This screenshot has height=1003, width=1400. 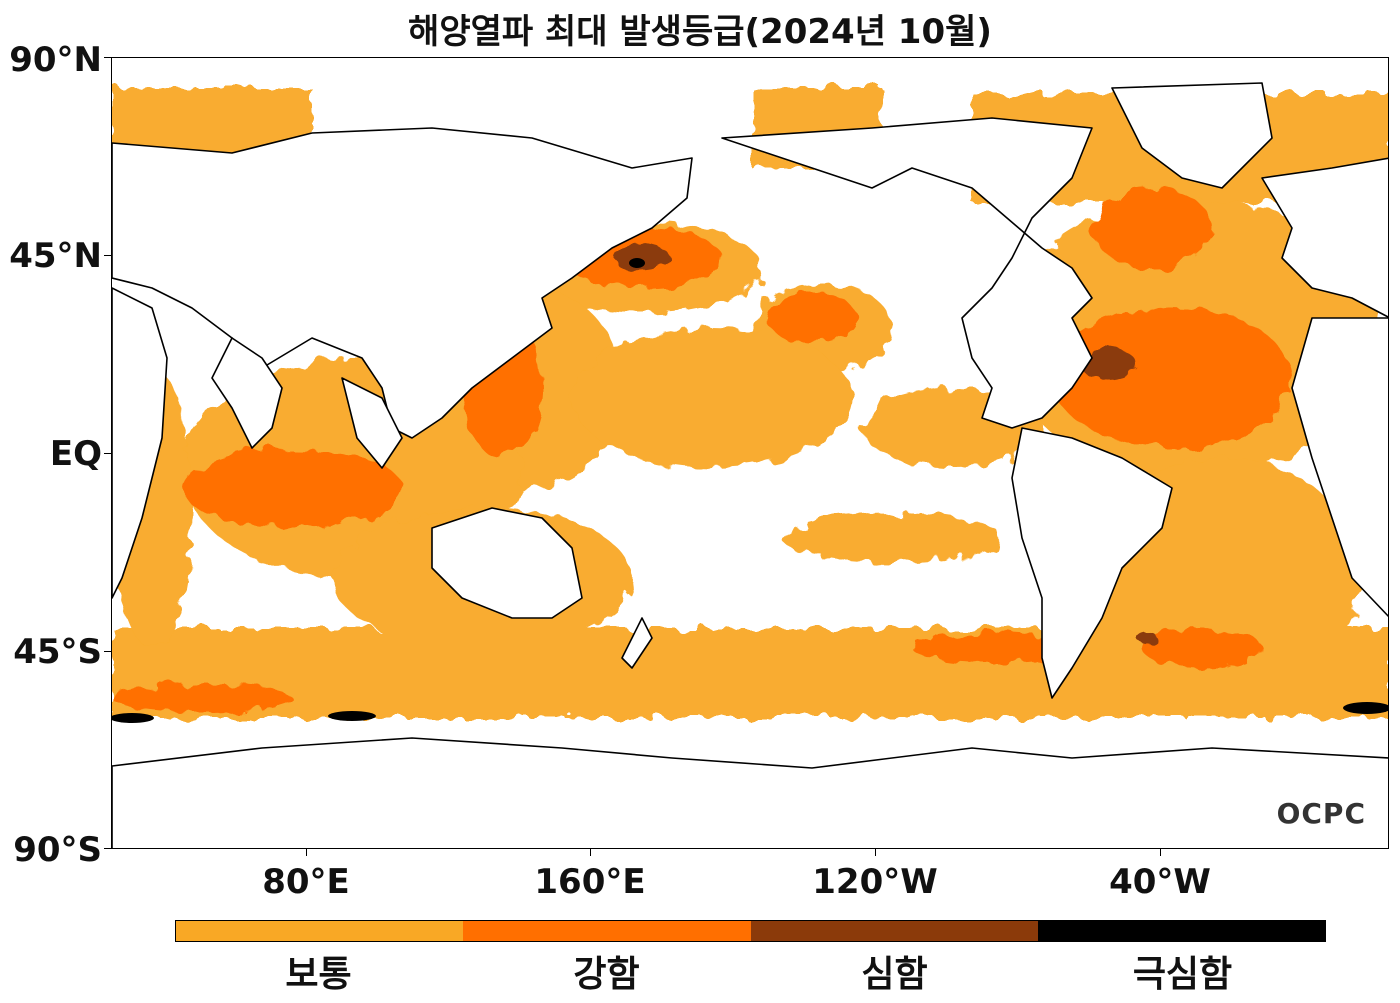 What do you see at coordinates (894, 974) in the screenshot?
I see `legend-label-severe: 심함` at bounding box center [894, 974].